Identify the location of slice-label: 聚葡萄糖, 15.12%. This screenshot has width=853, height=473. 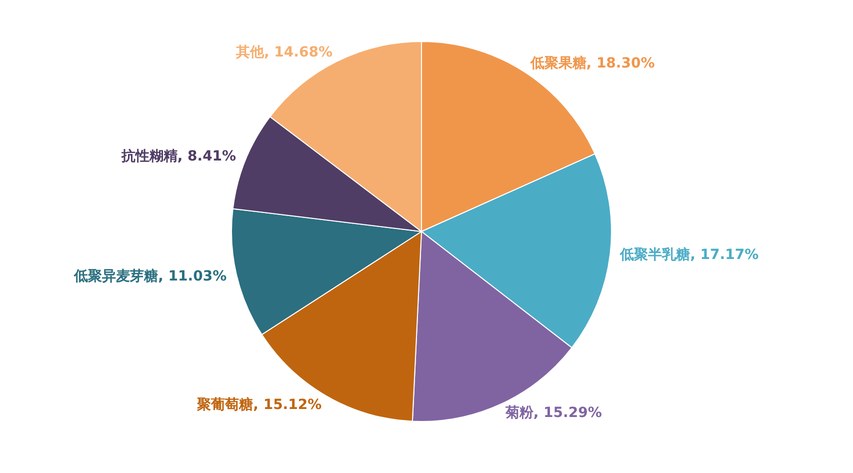
(259, 404).